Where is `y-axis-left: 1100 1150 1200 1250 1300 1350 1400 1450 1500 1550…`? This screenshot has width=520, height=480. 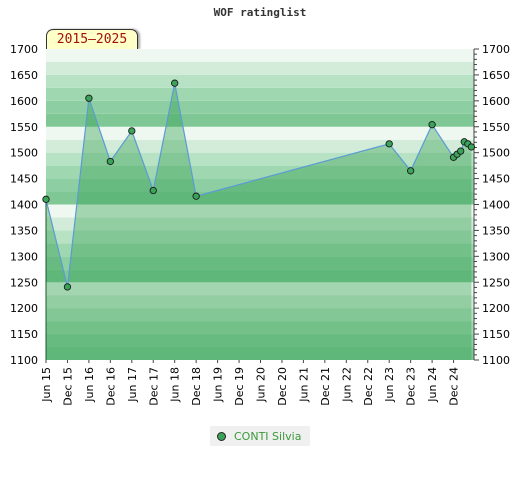 y-axis-left: 1100 1150 1200 1250 1300 1350 1400 1450 1500 1550… is located at coordinates (24, 205).